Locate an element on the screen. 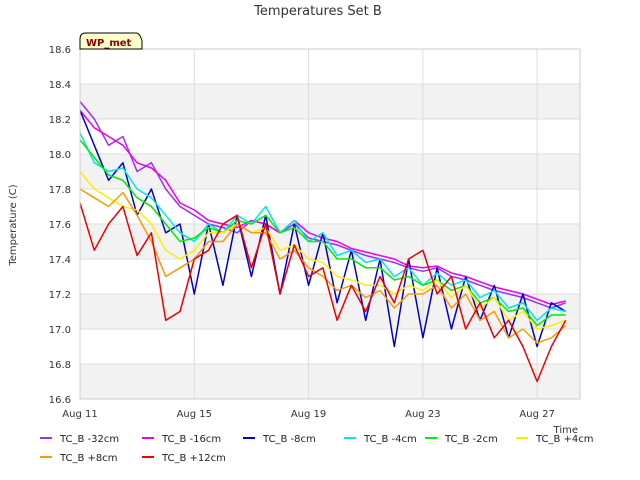  x-axis-label: Time is located at coordinates (565, 430).